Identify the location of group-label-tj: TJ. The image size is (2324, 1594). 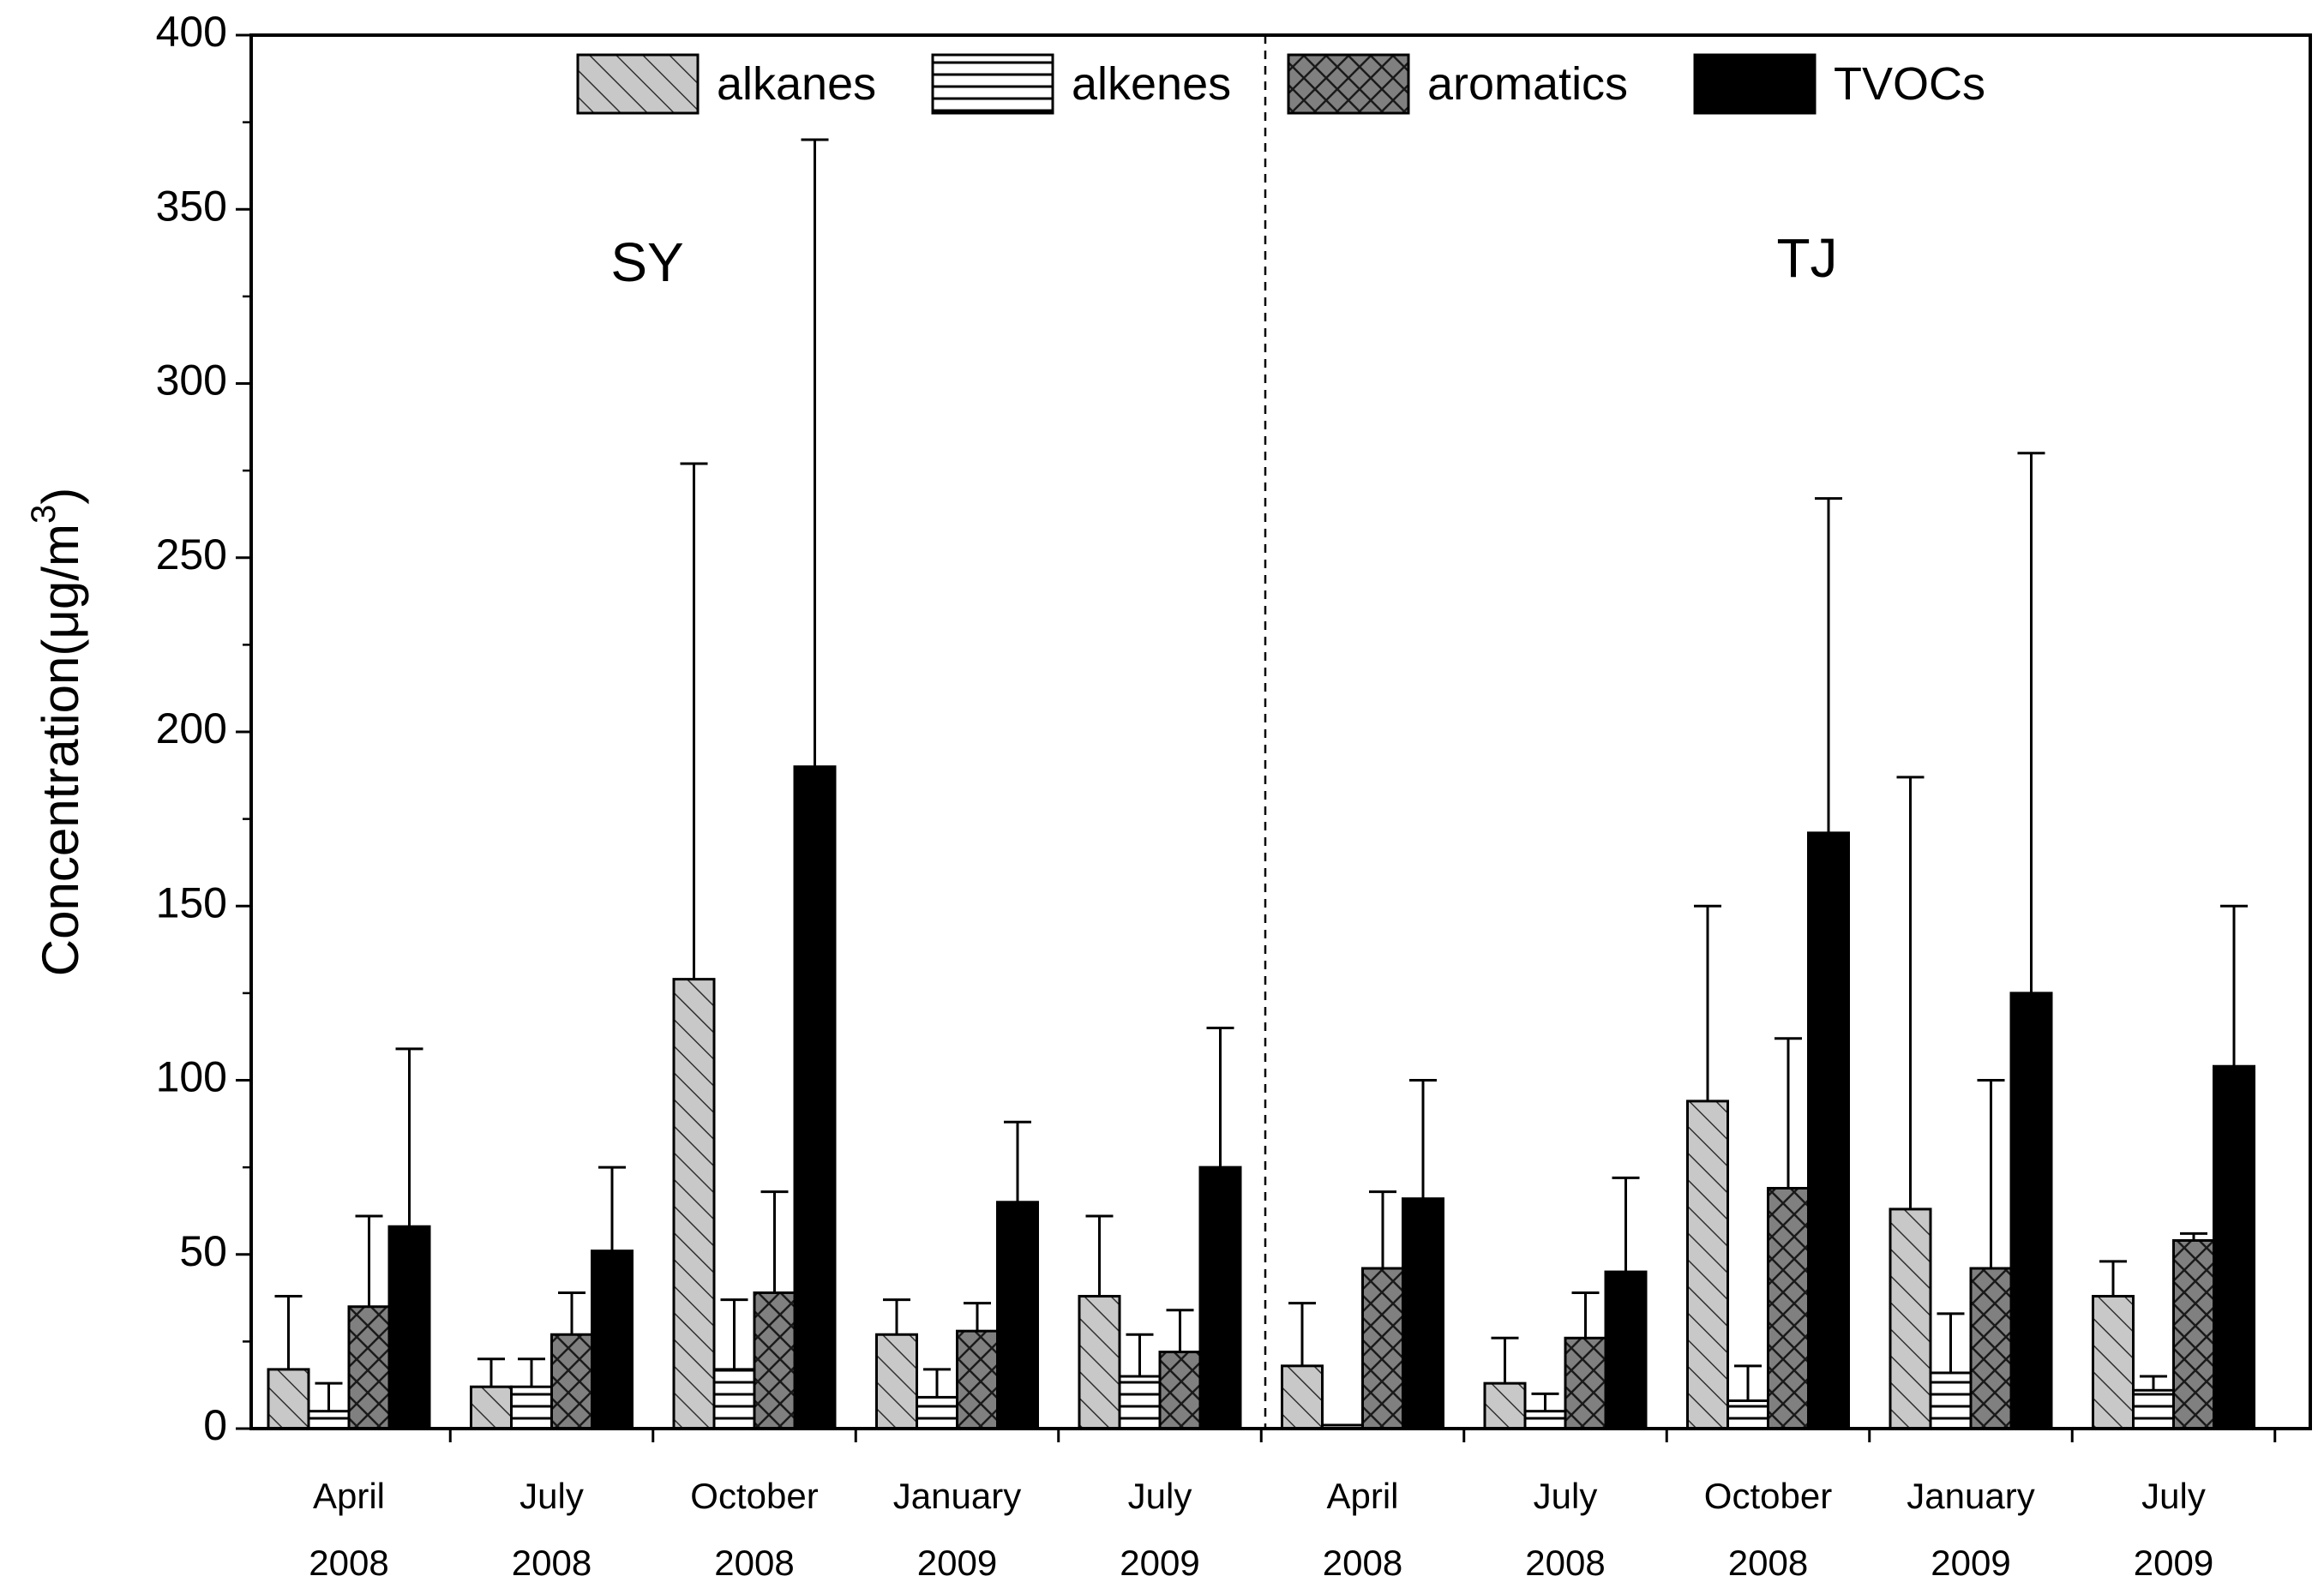
(1807, 258).